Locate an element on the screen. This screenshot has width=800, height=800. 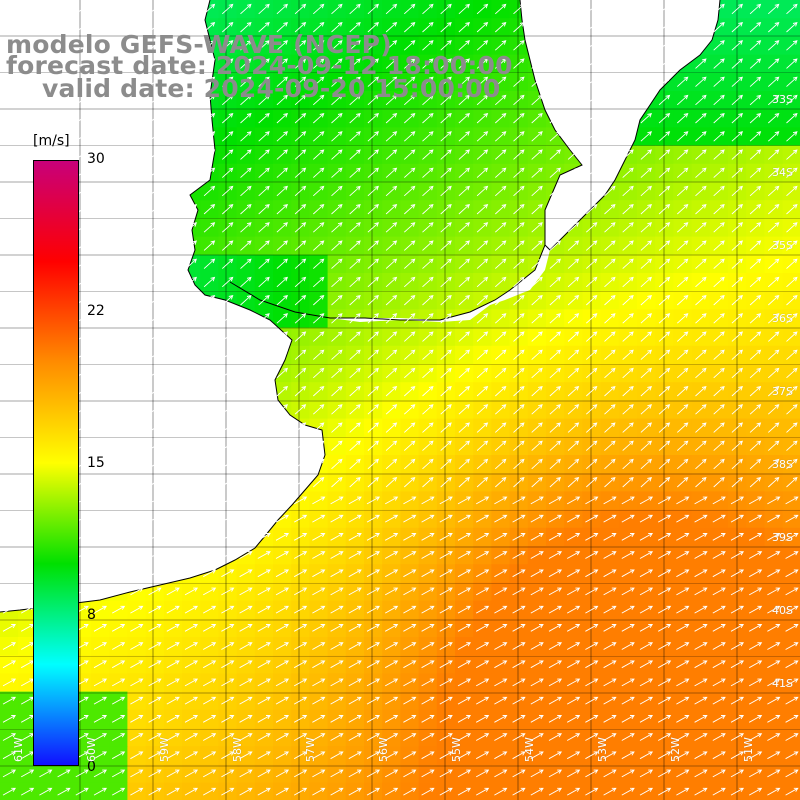
colorbar-tick-8: 8 is located at coordinates (91, 615).